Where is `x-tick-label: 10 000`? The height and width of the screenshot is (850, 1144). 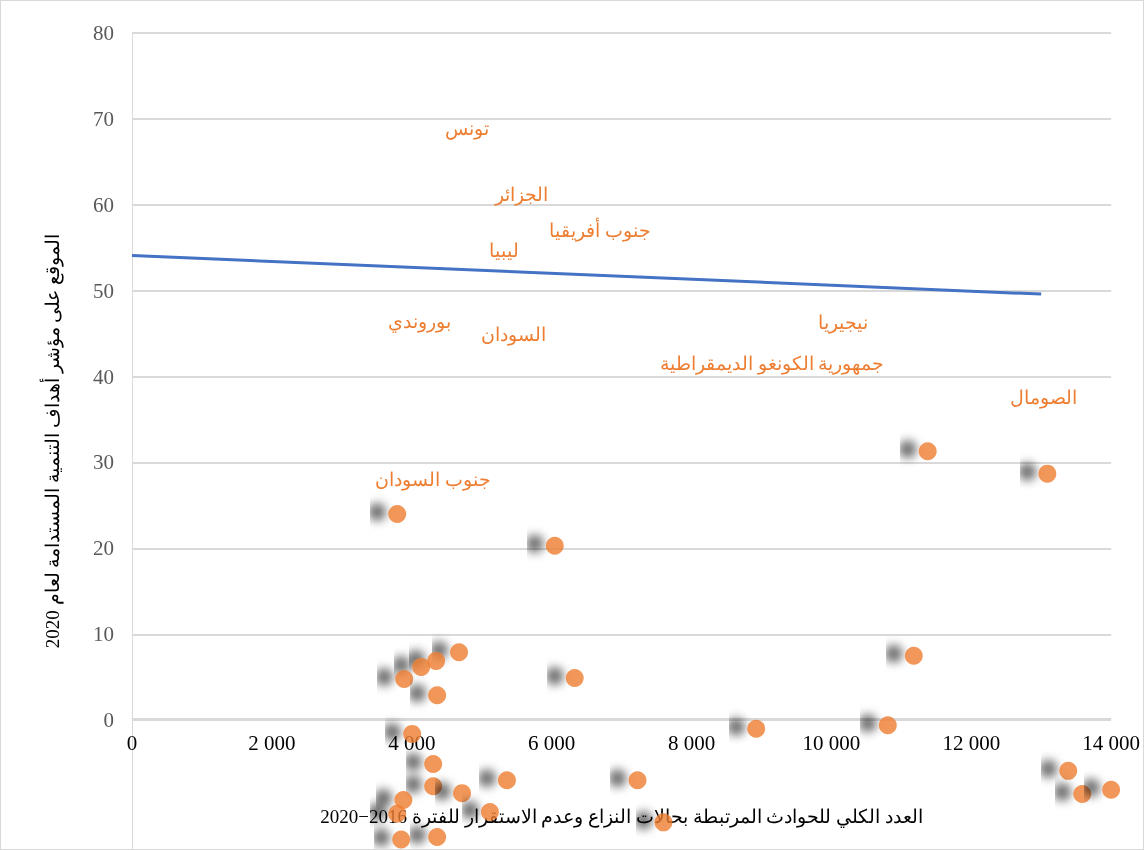
x-tick-label: 10 000 is located at coordinates (831, 743).